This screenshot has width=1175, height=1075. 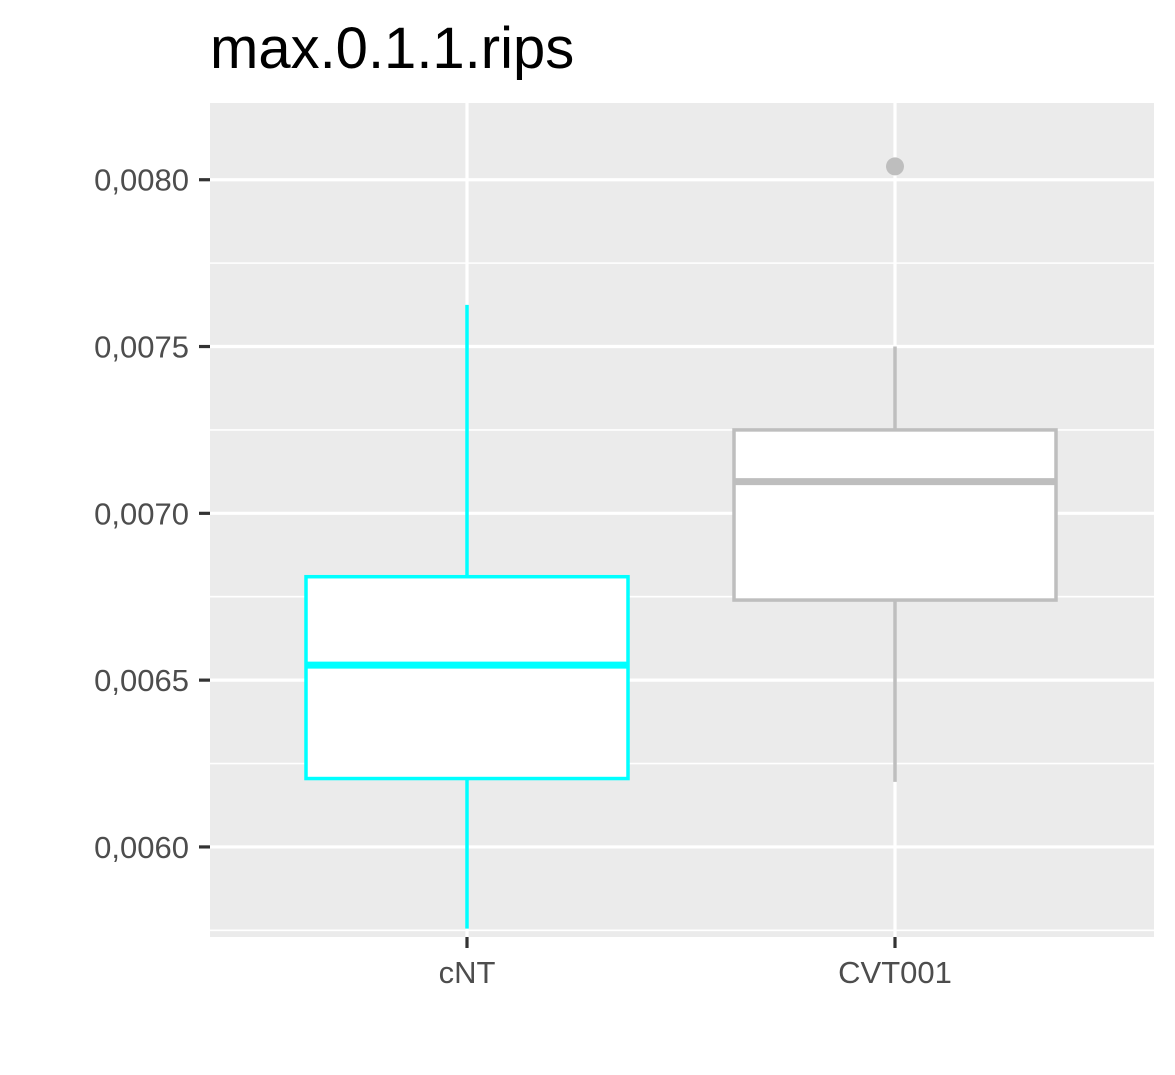 I want to click on y-axis: 0,0060 0,0065 0,0070 0,0075 0,0080, so click(x=152, y=514).